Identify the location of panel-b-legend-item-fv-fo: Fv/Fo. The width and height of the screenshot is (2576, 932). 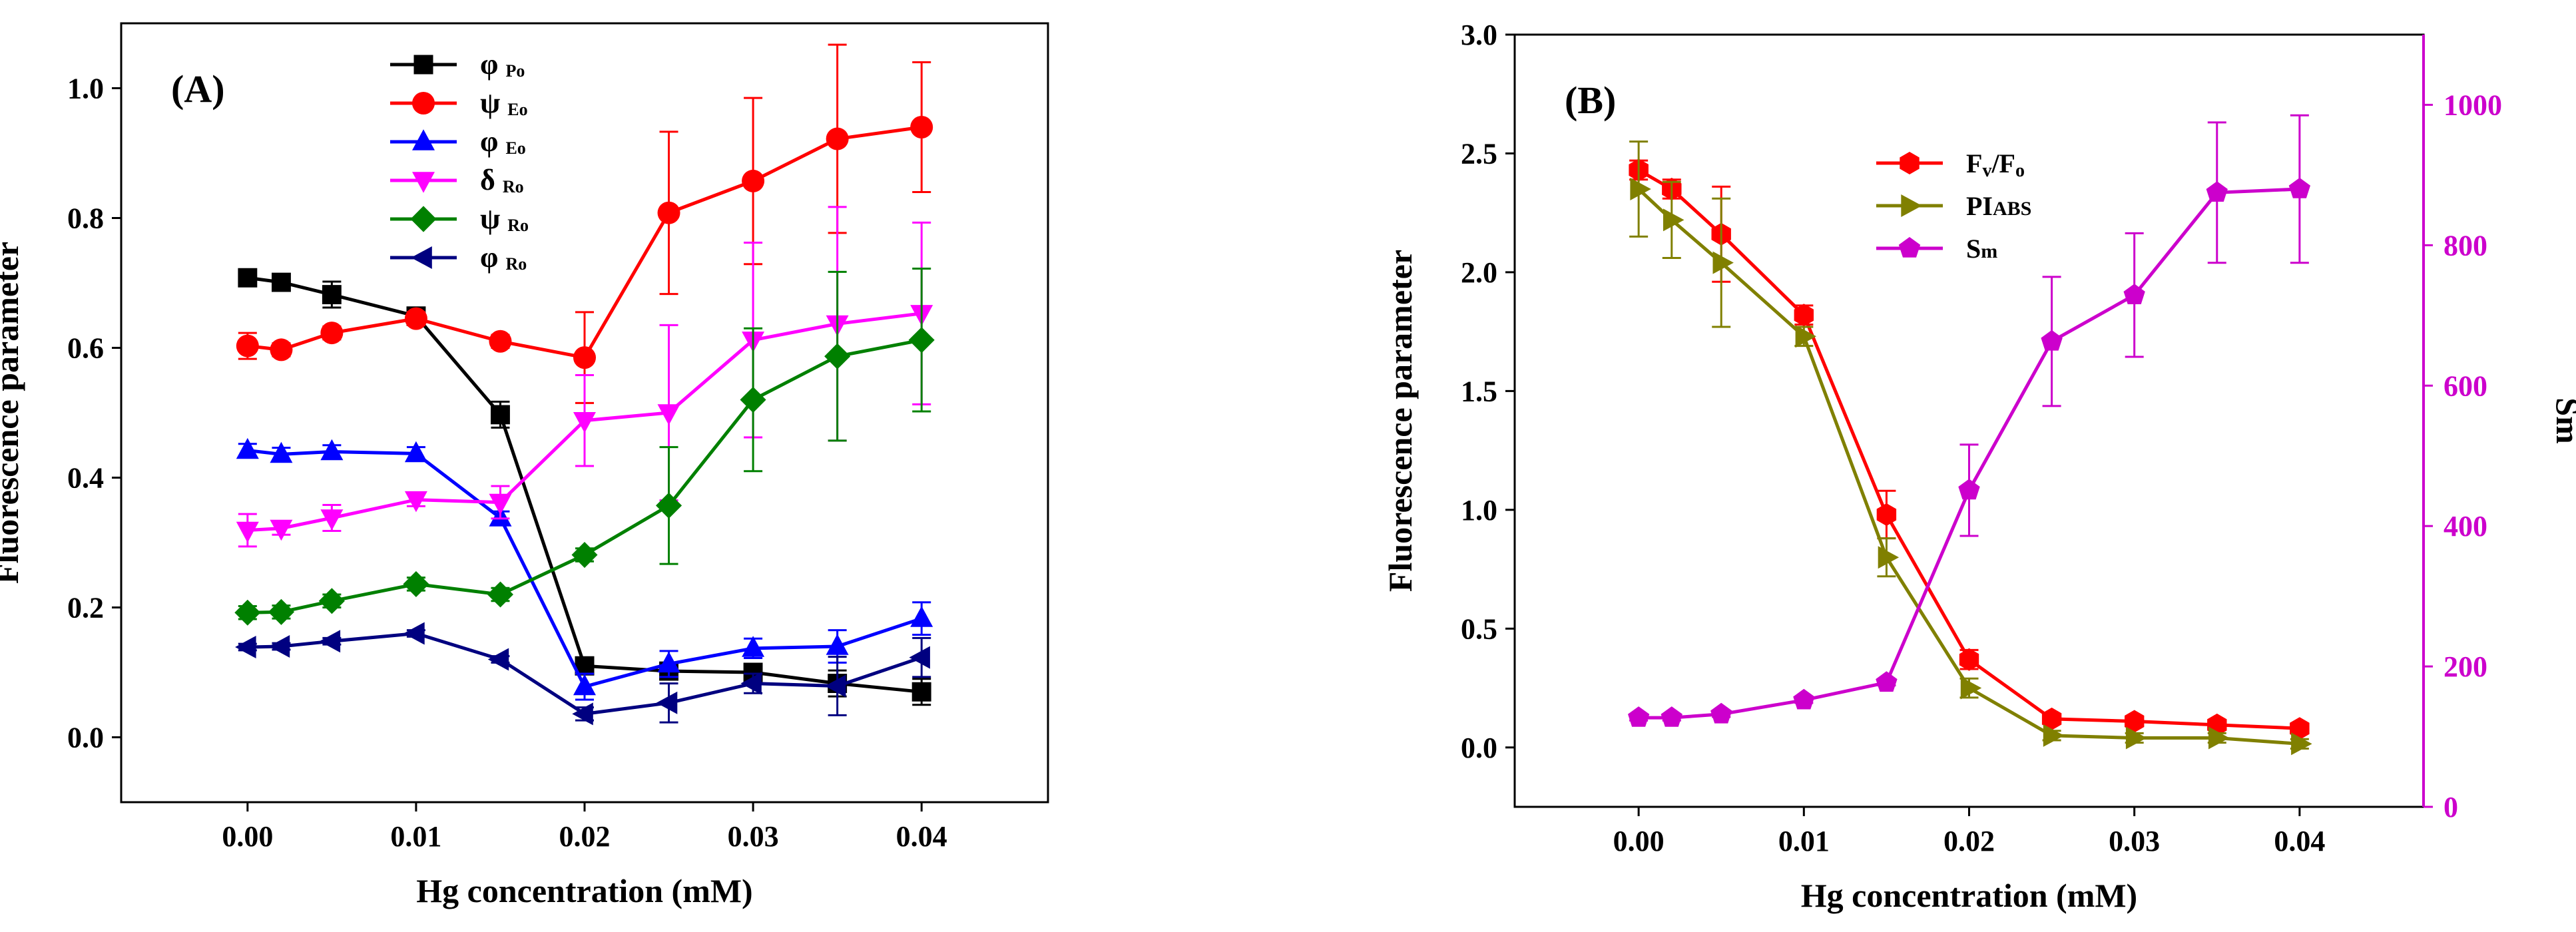
(1951, 164).